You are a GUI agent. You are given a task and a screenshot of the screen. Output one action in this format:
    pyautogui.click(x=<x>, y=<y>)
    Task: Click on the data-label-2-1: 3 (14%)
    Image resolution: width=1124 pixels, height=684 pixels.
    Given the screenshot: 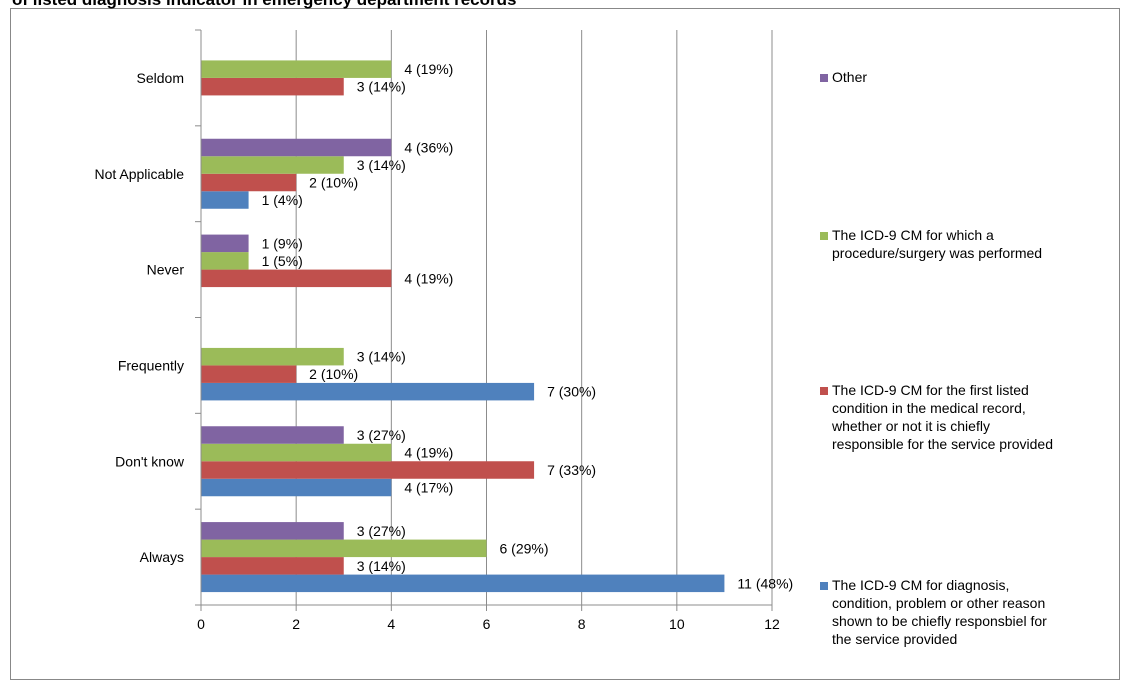 What is the action you would take?
    pyautogui.click(x=381, y=165)
    